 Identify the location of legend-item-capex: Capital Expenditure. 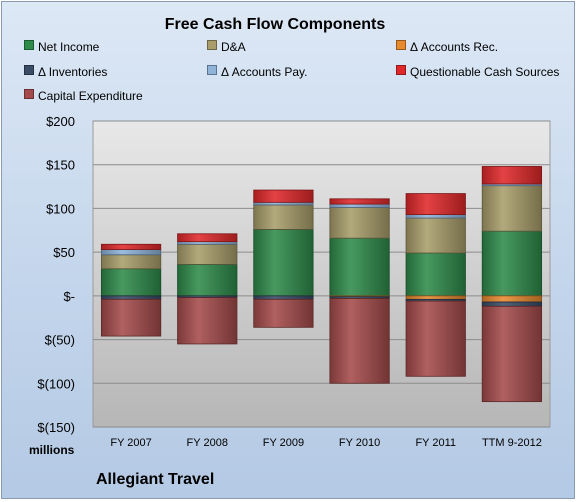
(83, 96).